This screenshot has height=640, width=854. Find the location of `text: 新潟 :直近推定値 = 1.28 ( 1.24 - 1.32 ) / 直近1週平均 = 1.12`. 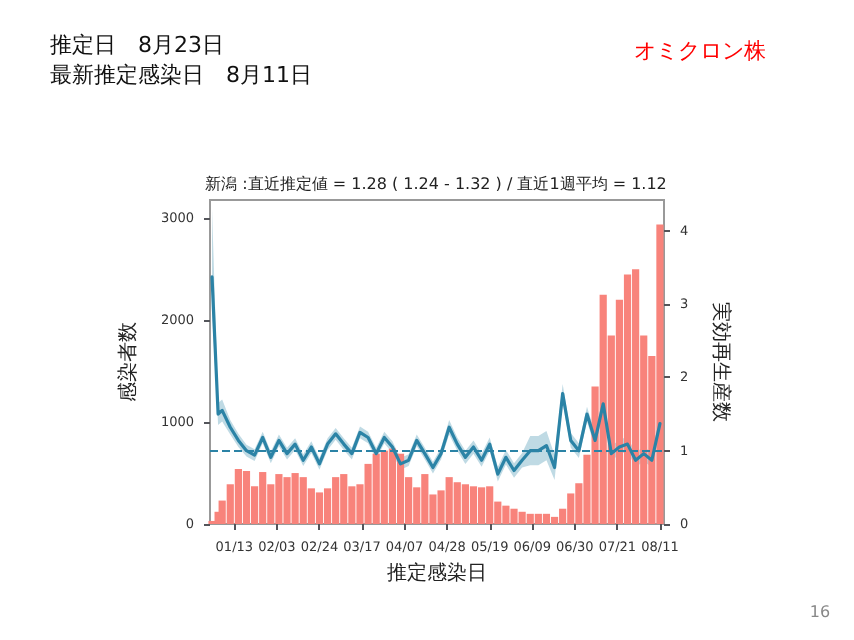

text: 新潟 :直近推定値 = 1.28 ( 1.24 - 1.32 ) / 直近1週平均 = 1.12 is located at coordinates (436, 184).